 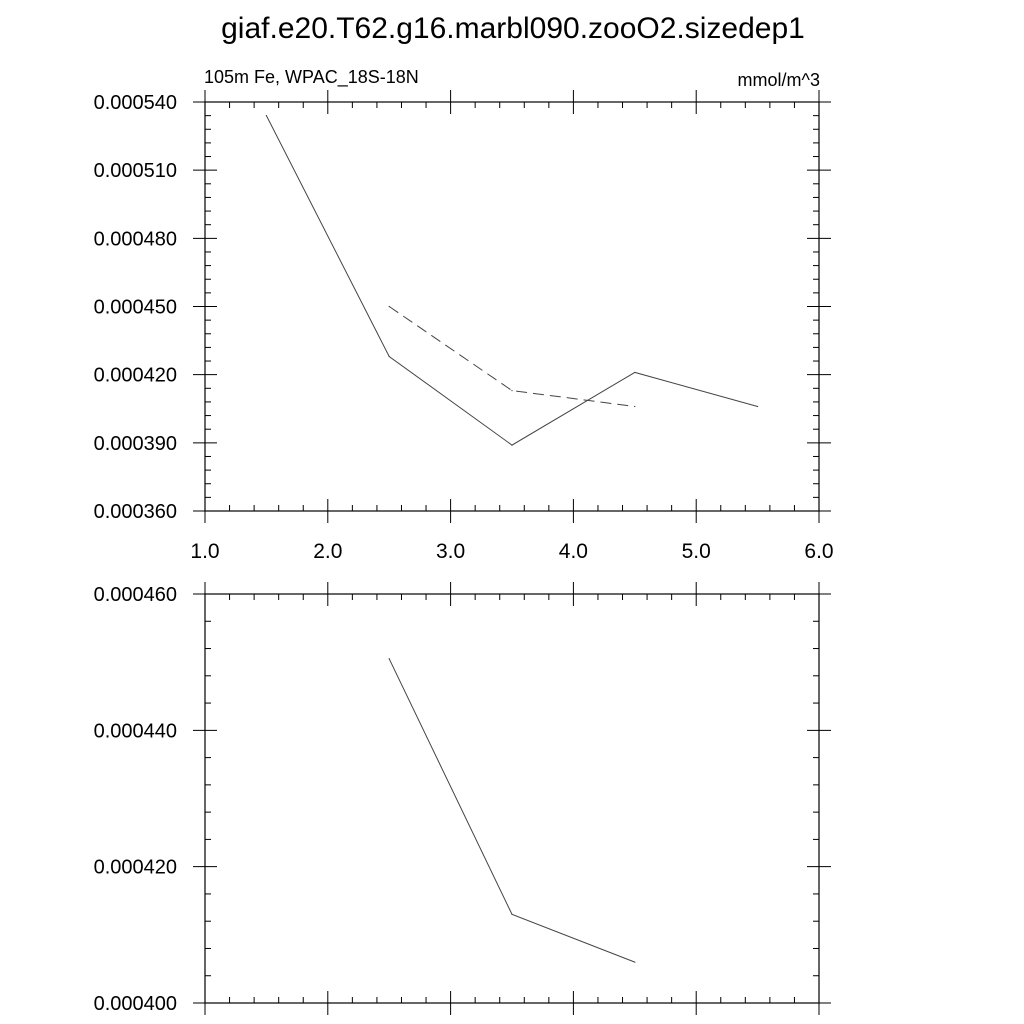 What do you see at coordinates (135, 308) in the screenshot?
I see `y-tick-label: 0.000450` at bounding box center [135, 308].